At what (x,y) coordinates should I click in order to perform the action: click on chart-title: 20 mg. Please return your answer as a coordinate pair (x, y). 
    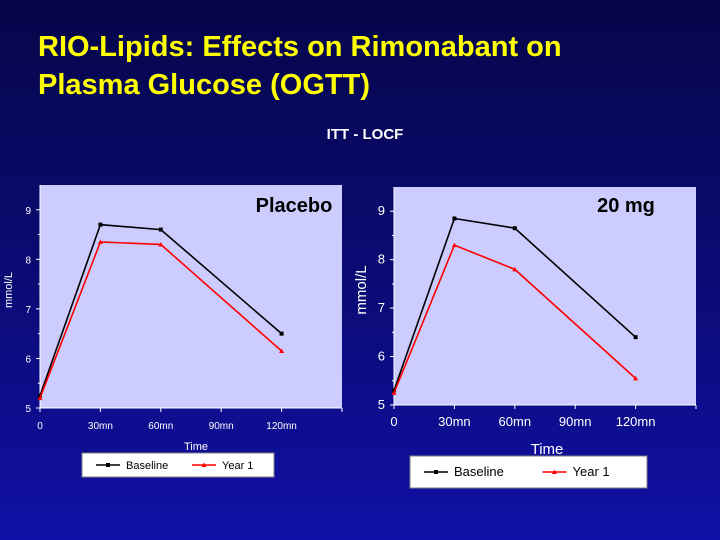
    Looking at the image, I should click on (626, 206).